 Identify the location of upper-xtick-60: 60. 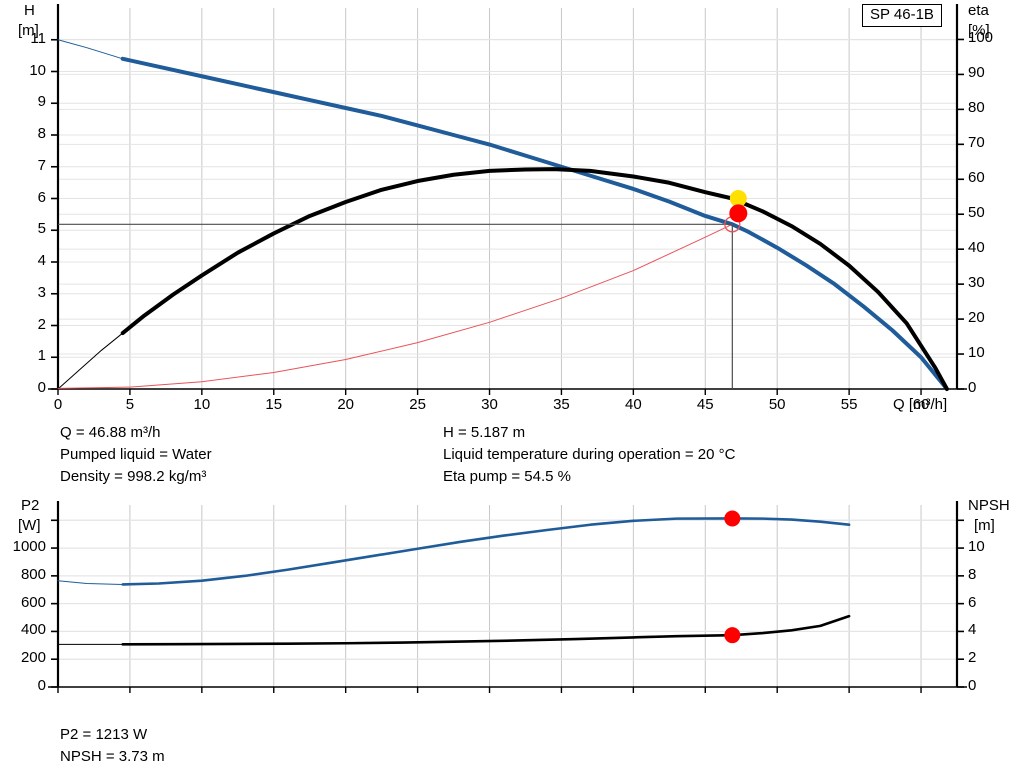
(921, 404).